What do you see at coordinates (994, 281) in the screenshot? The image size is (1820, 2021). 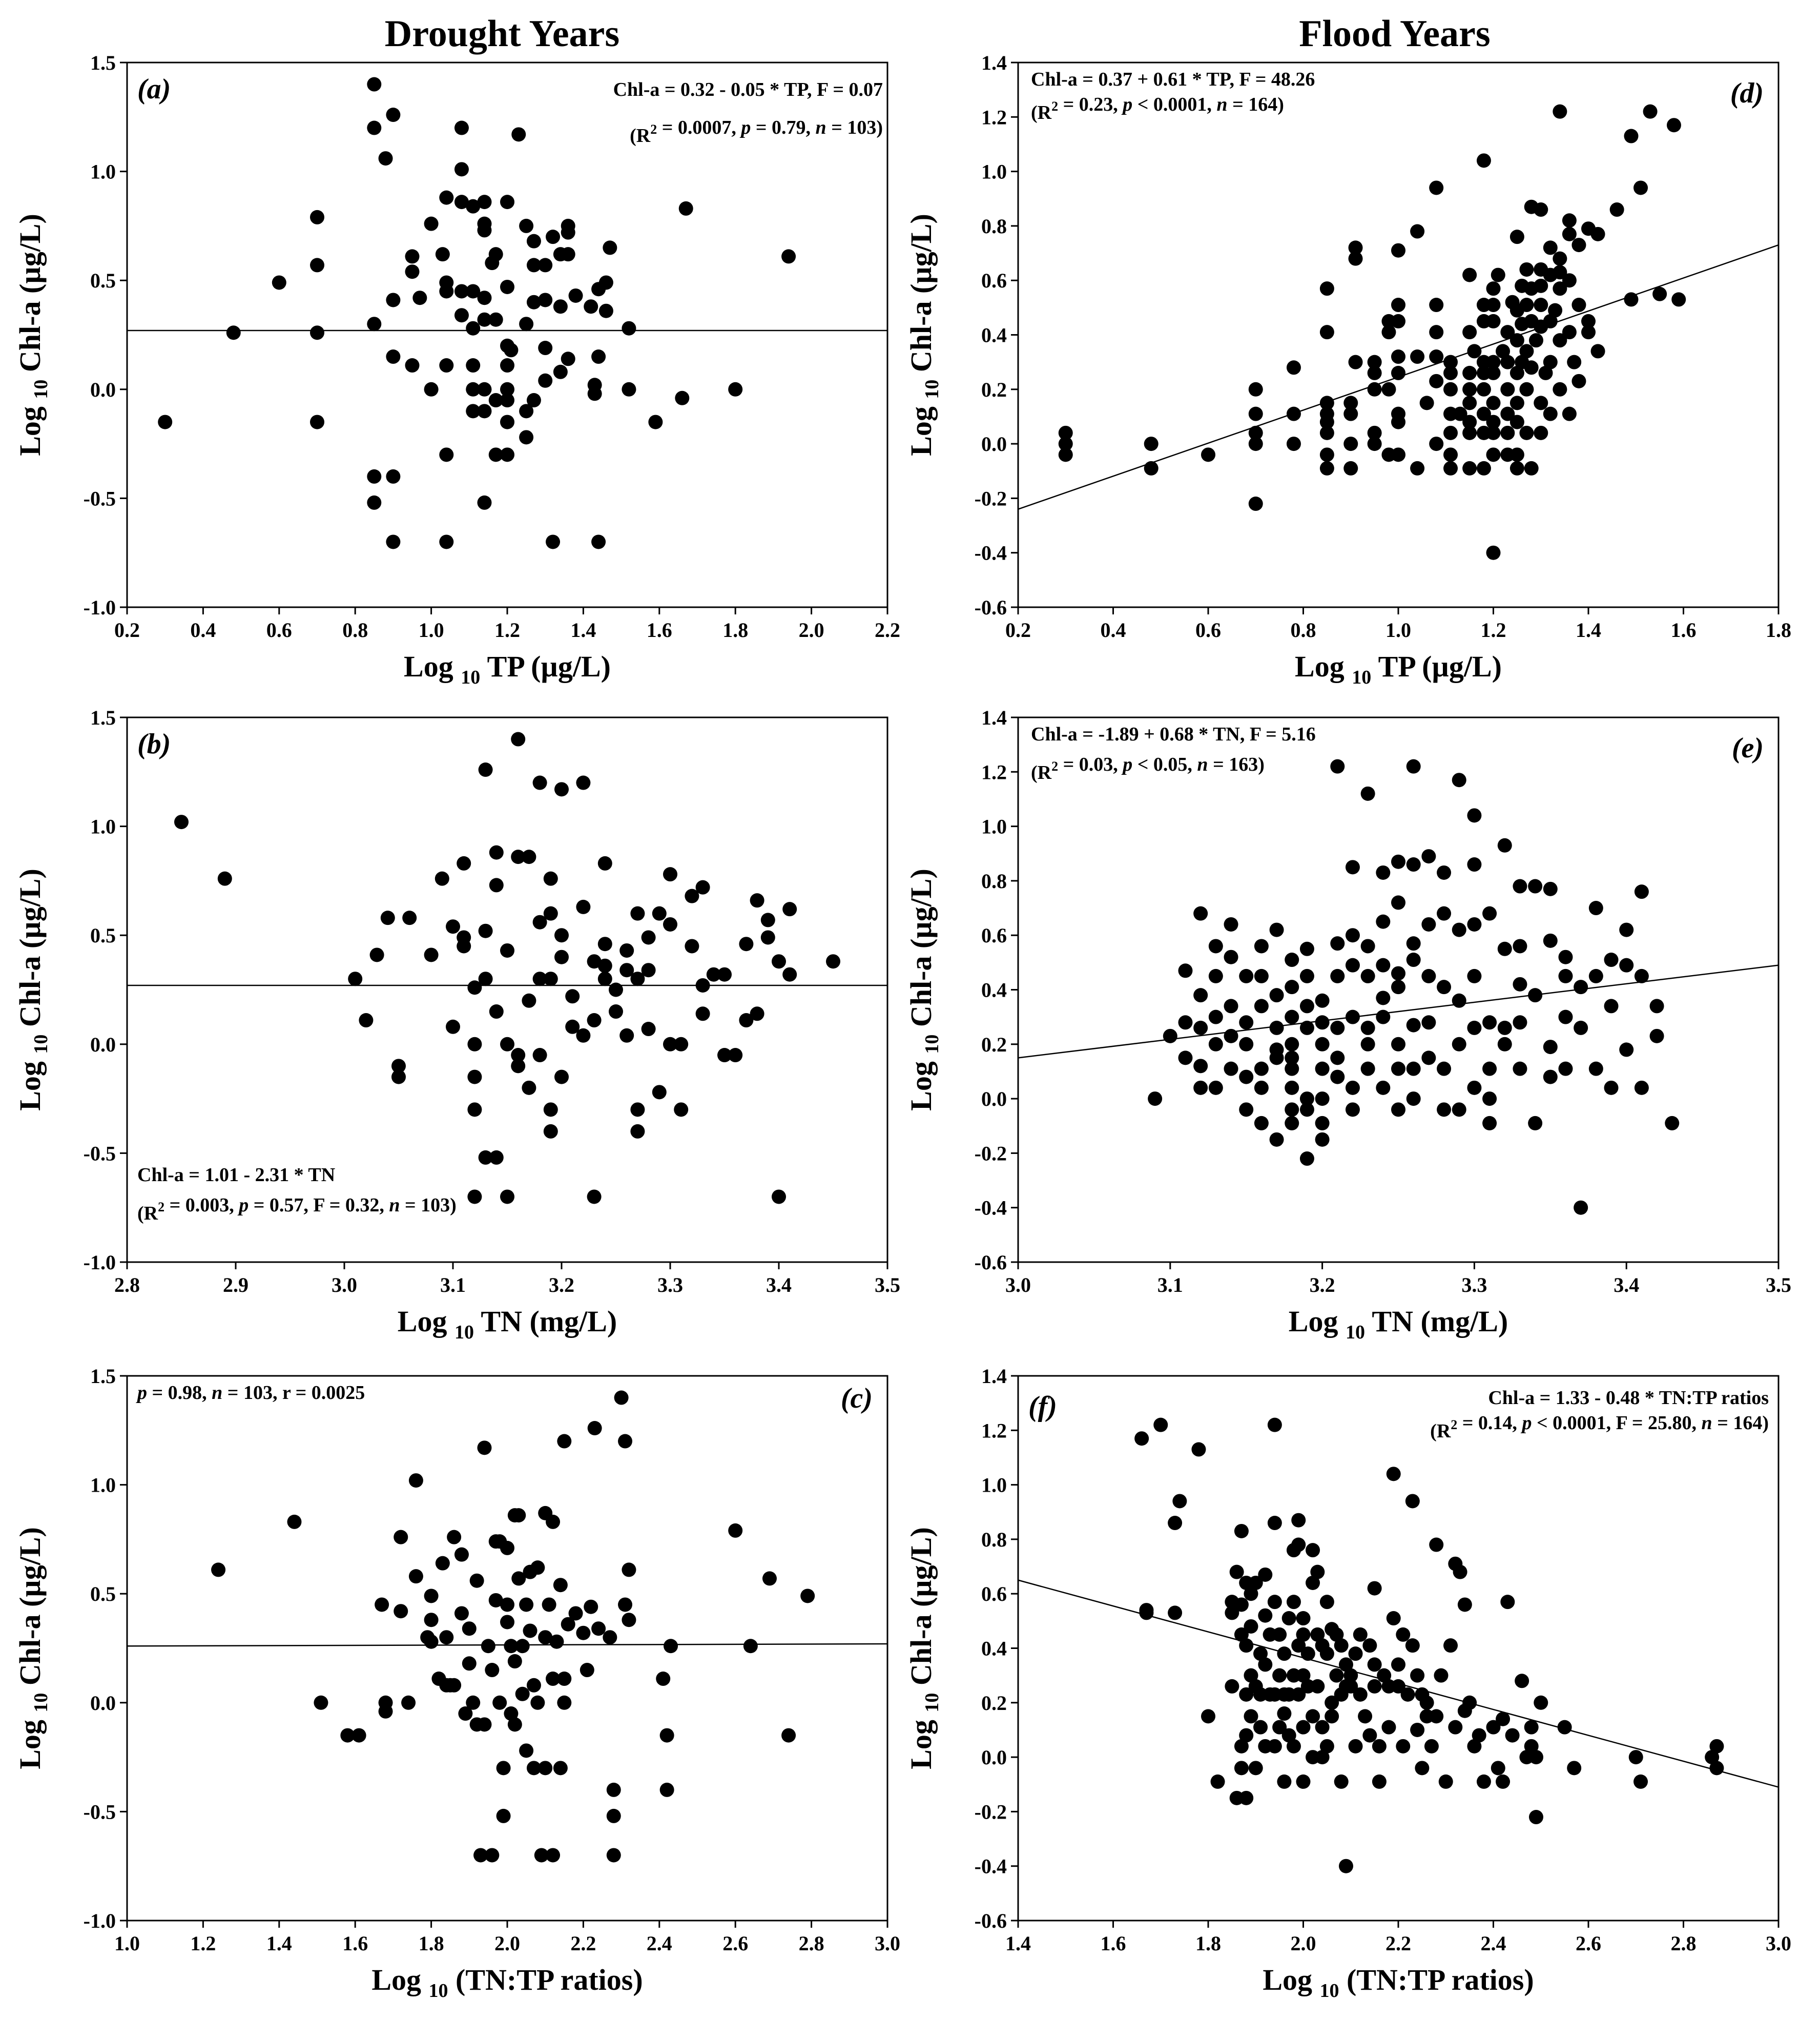 I see `y-tick-label: 0.6` at bounding box center [994, 281].